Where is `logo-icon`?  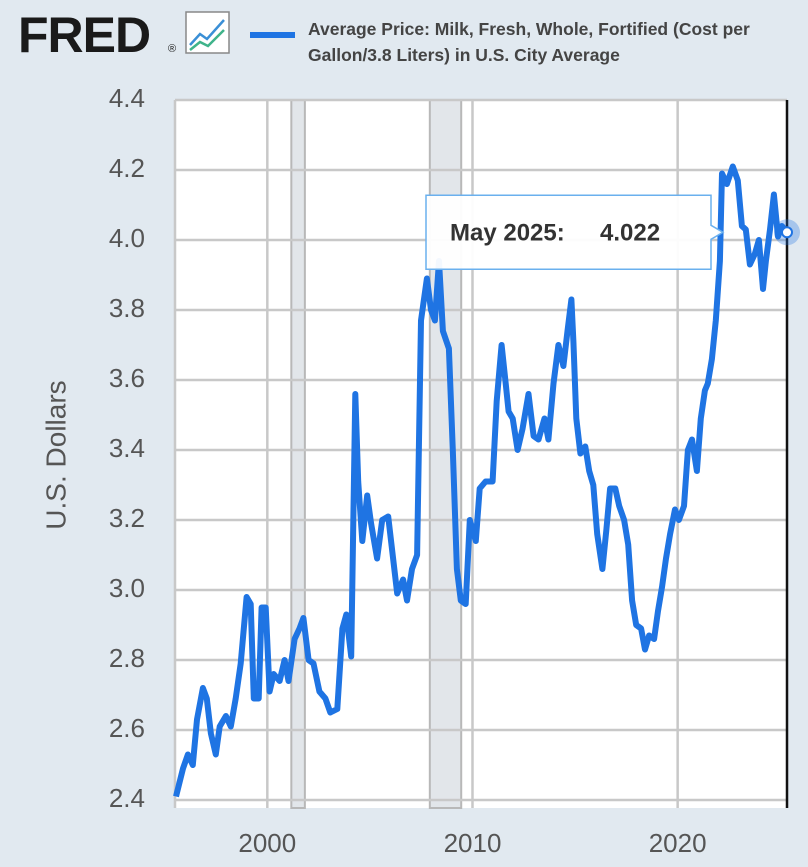
logo-icon is located at coordinates (207, 32).